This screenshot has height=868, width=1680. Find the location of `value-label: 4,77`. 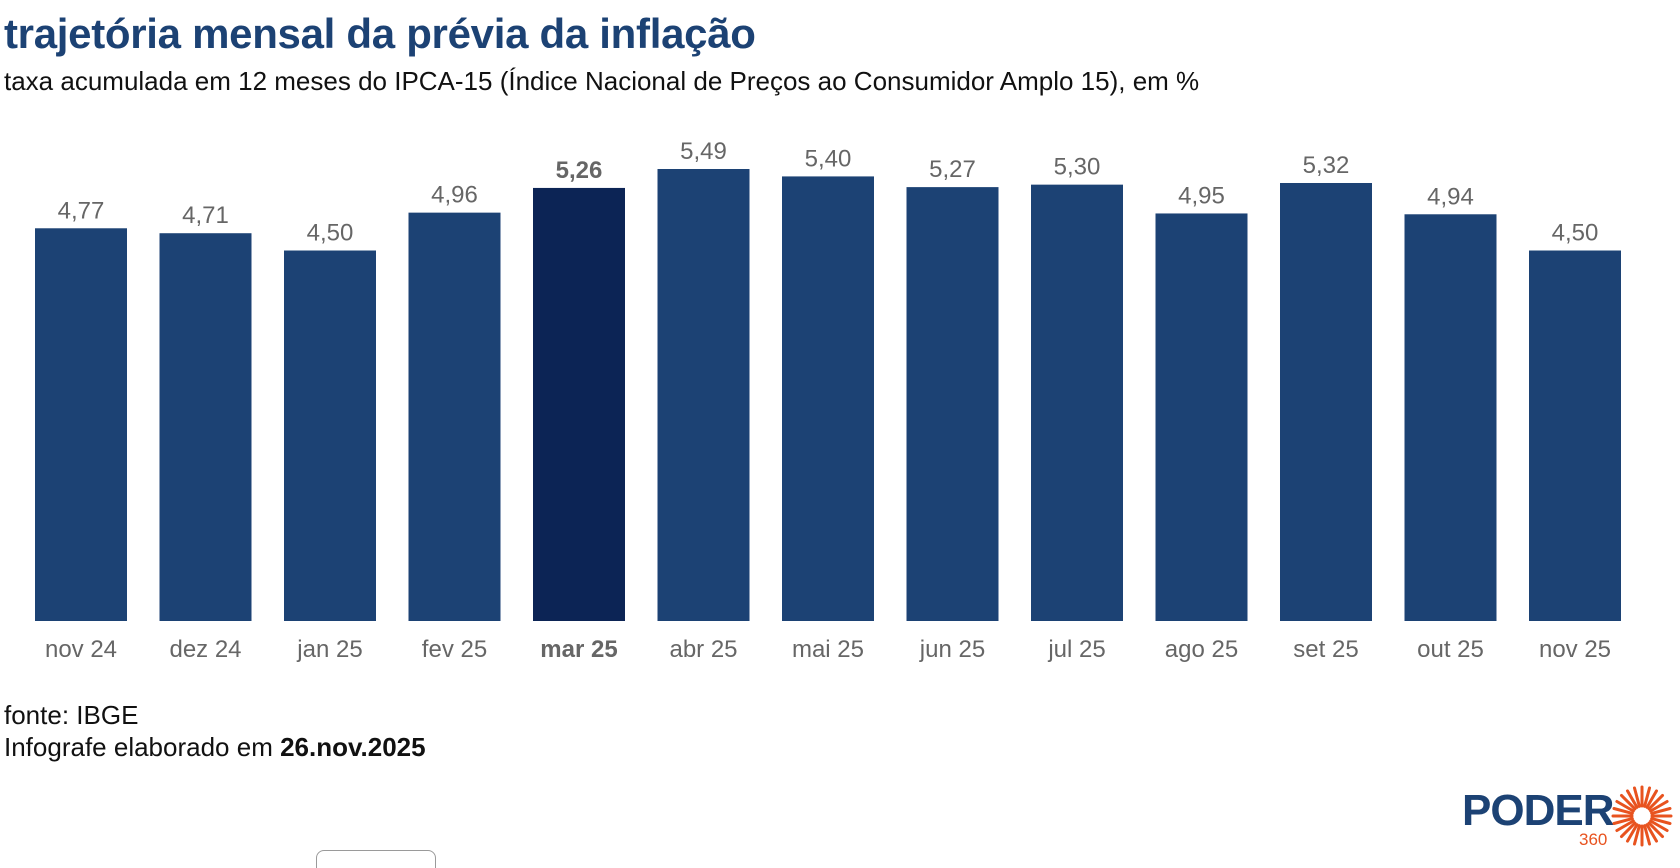

value-label: 4,77 is located at coordinates (81, 210).